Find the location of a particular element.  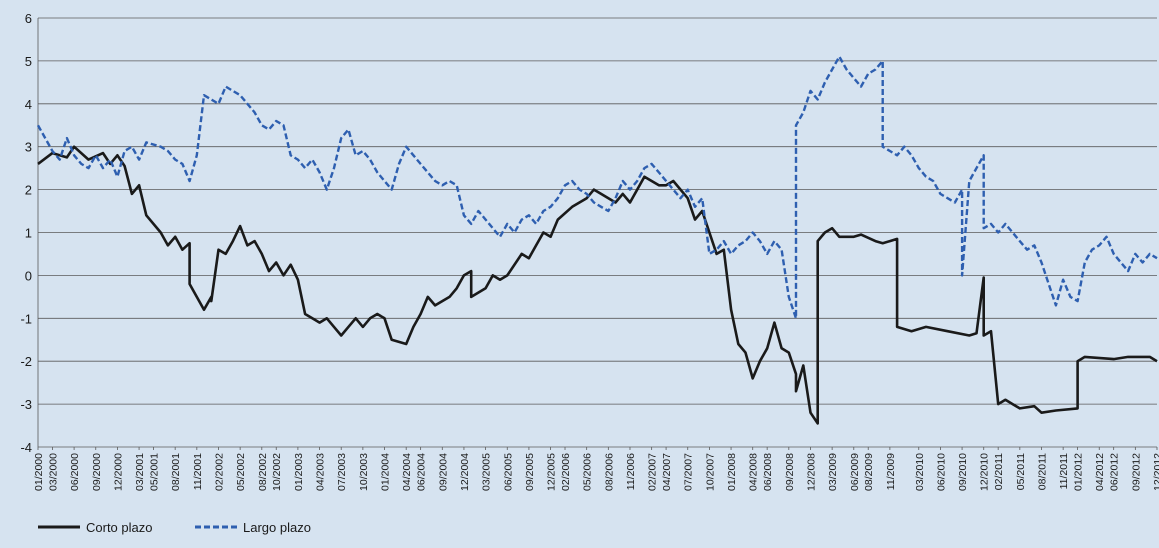

x-tick-label: 08/2011 is located at coordinates (1042, 471).